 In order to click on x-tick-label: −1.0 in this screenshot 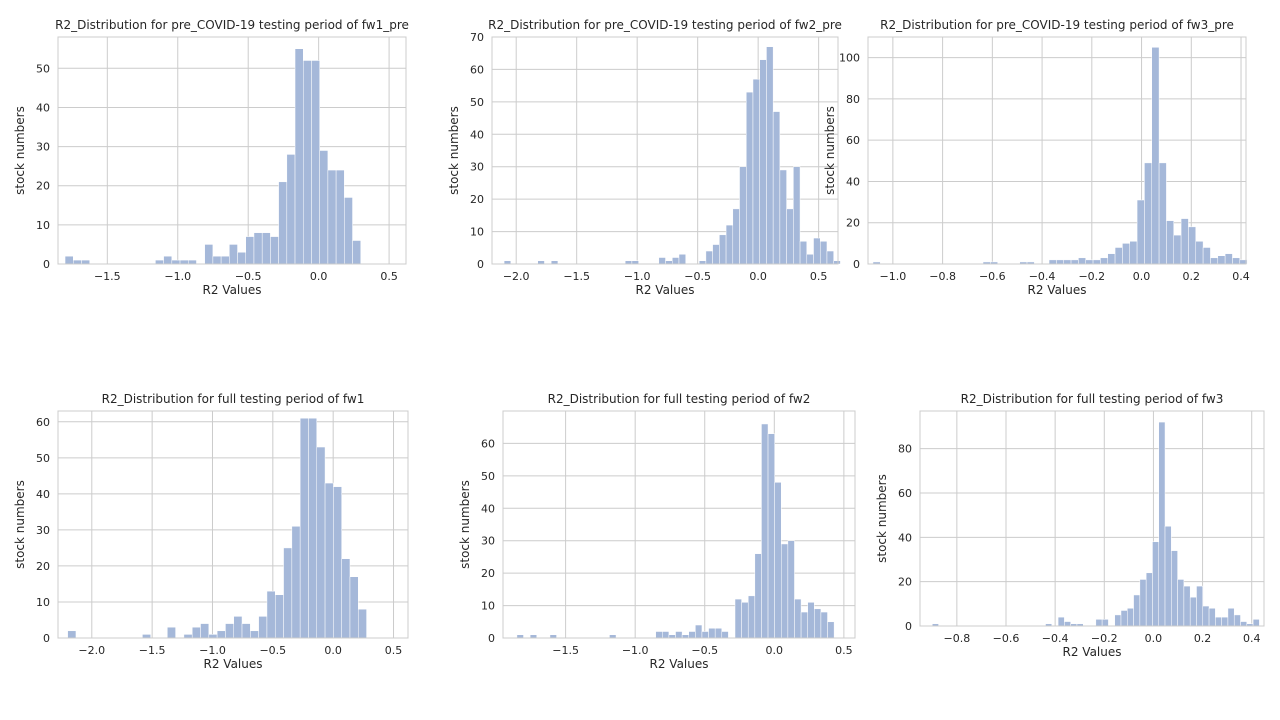, I will do `click(637, 276)`.